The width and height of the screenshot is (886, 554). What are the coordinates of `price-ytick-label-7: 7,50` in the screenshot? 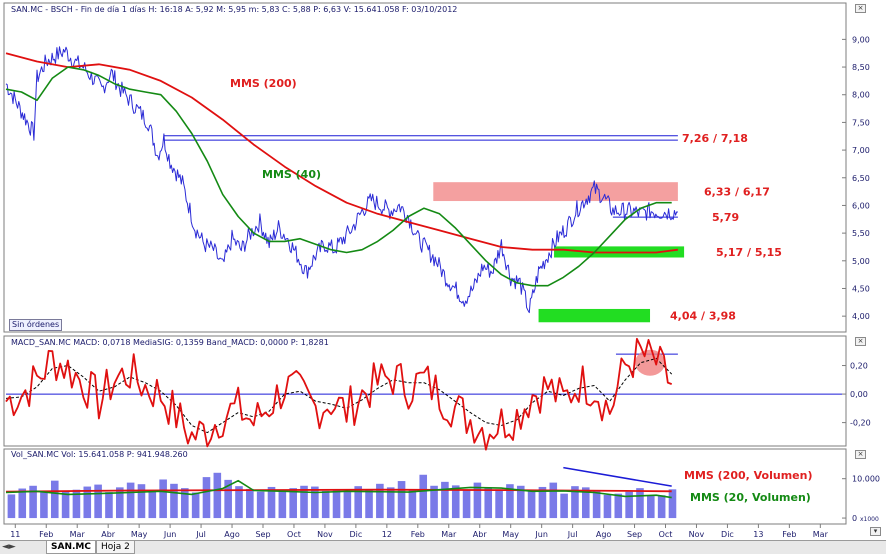 It's located at (861, 122).